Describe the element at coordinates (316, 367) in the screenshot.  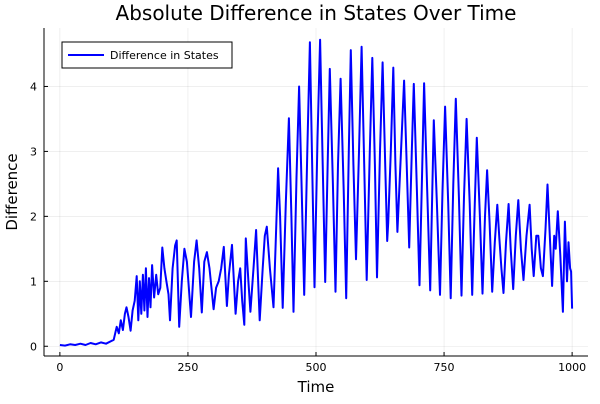
I see `x-tick-label: 500` at that location.